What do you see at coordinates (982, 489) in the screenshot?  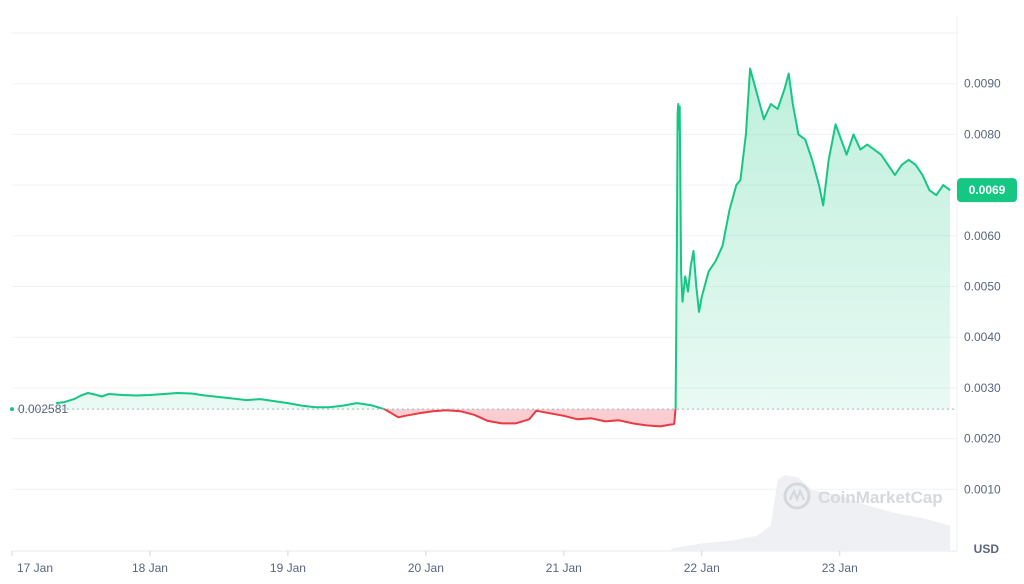 I see `y-tick-label: 0.0010` at bounding box center [982, 489].